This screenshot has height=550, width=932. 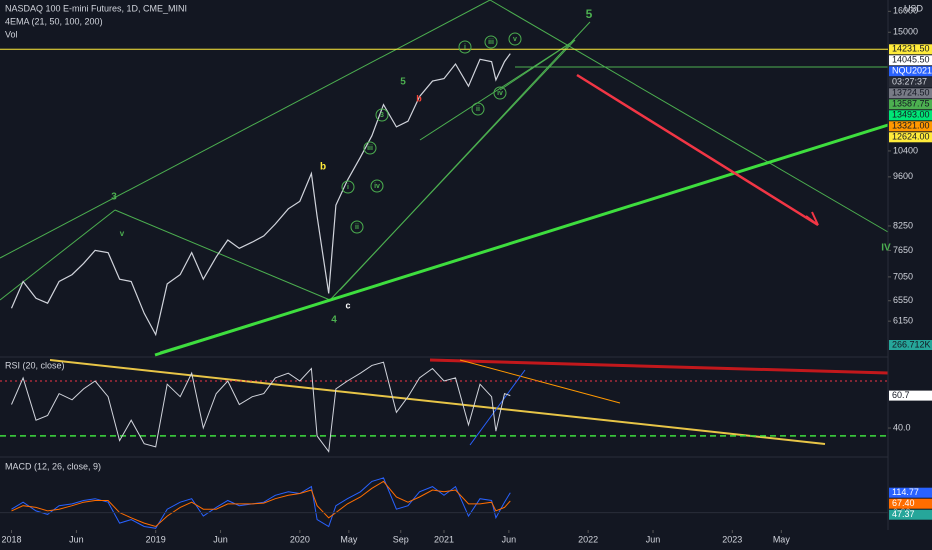 What do you see at coordinates (903, 276) in the screenshot?
I see `y-tick-label: 7050` at bounding box center [903, 276].